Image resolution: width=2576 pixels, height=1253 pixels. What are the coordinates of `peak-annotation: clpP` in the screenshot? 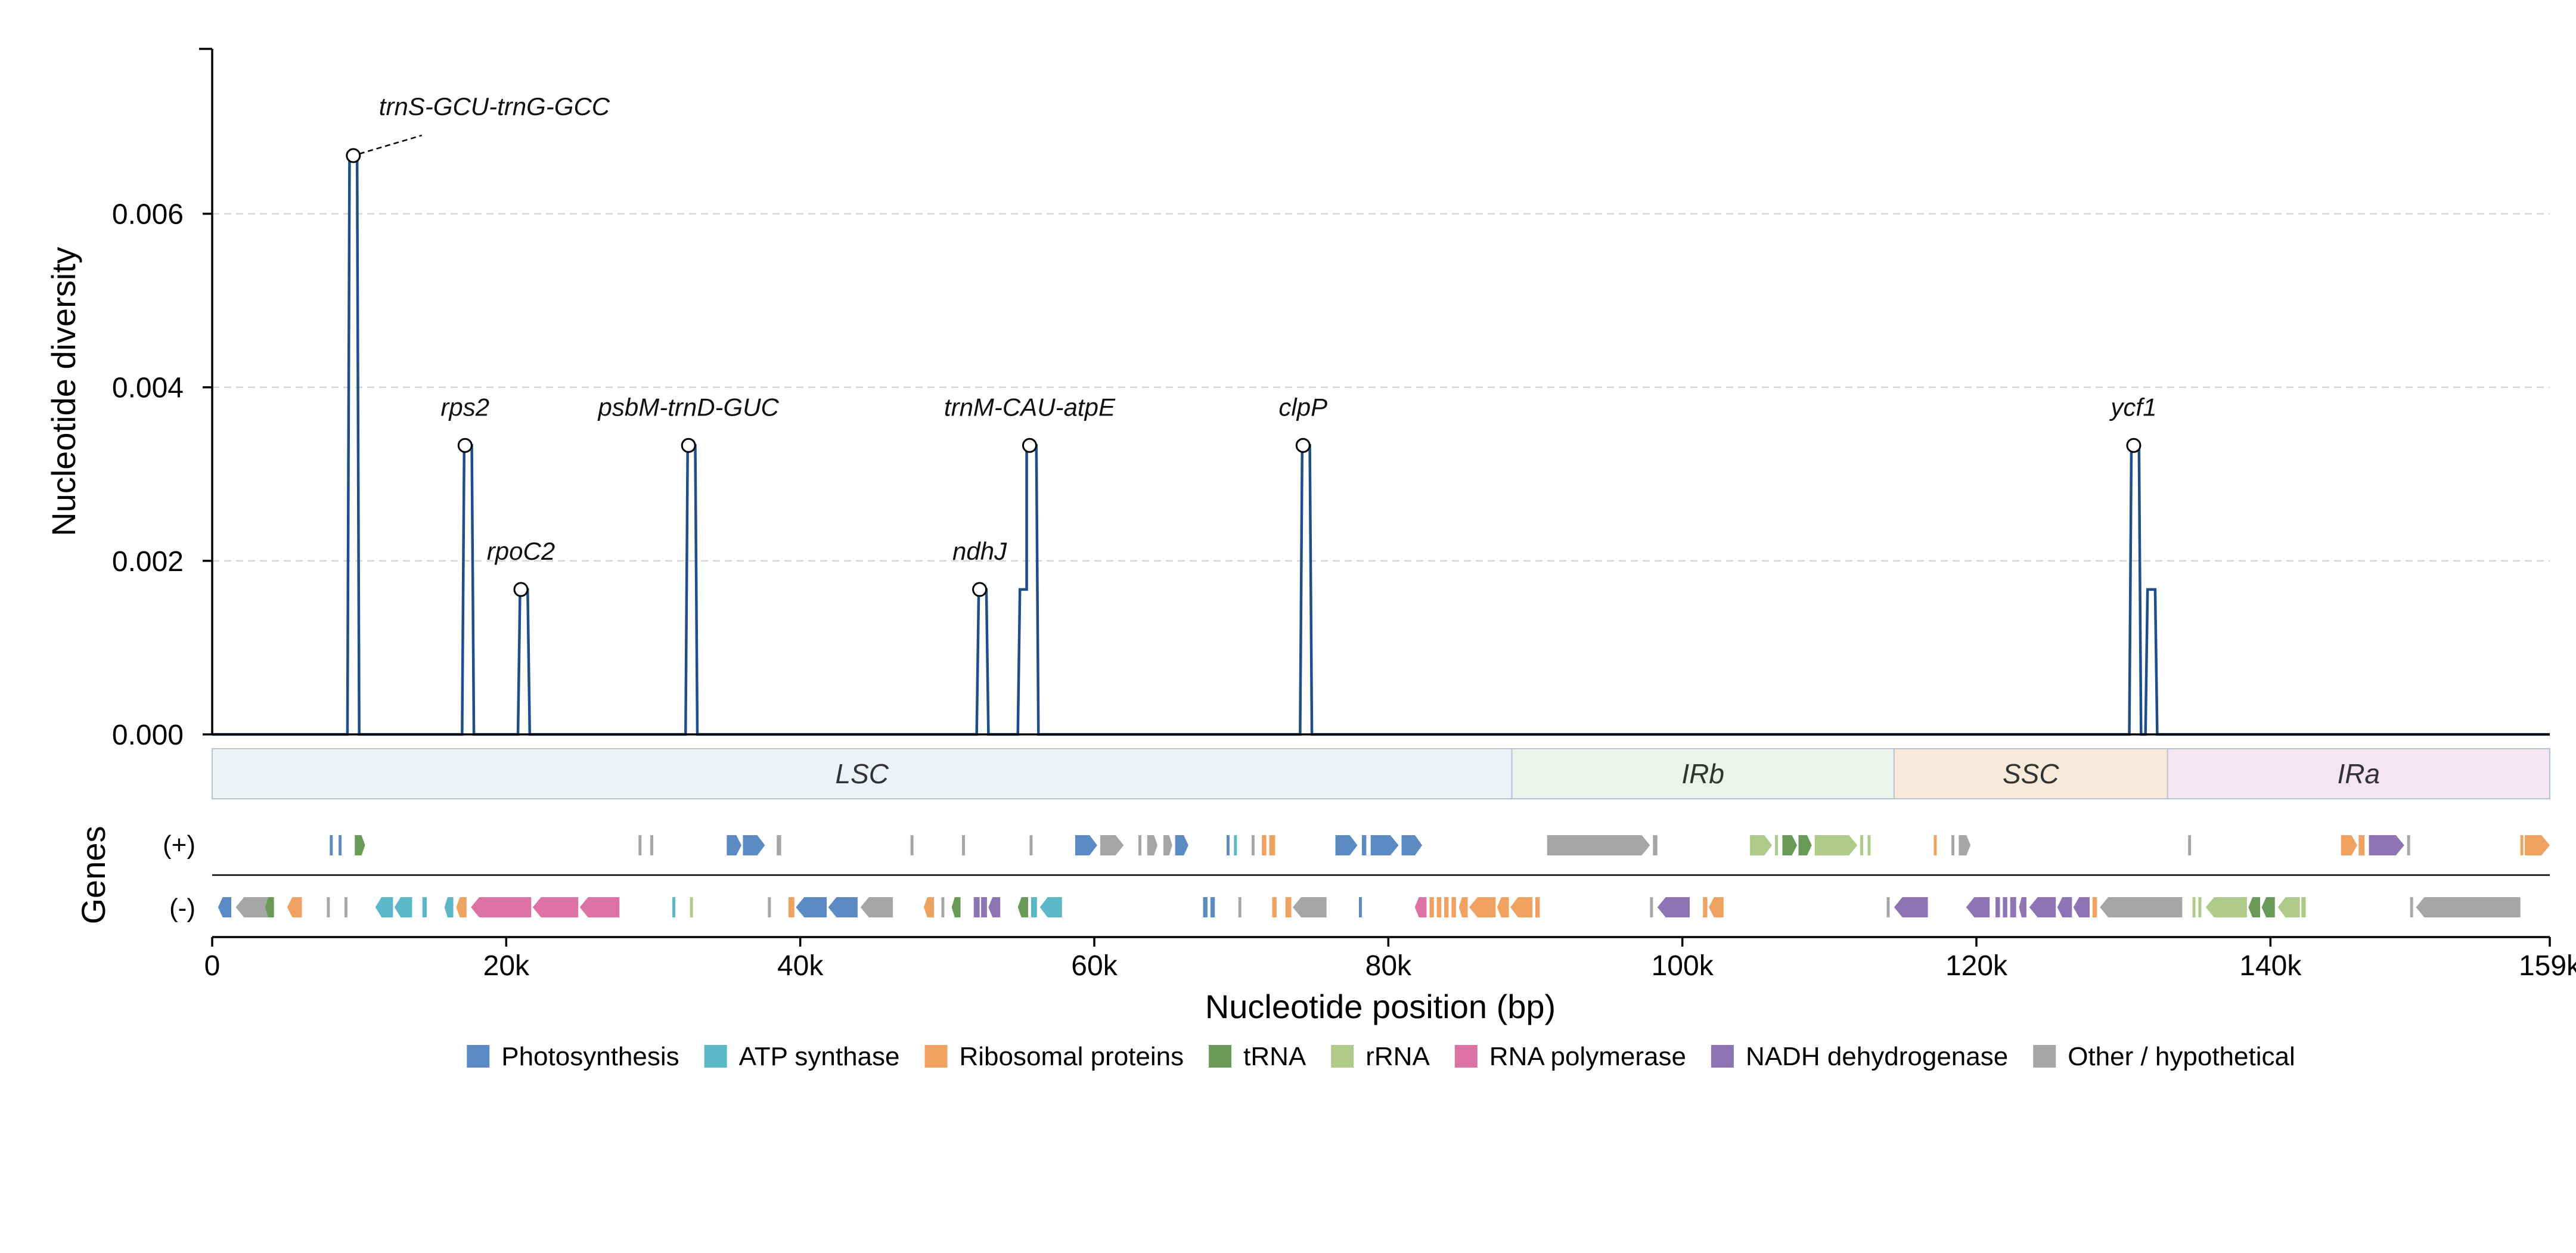 It's located at (1303, 423).